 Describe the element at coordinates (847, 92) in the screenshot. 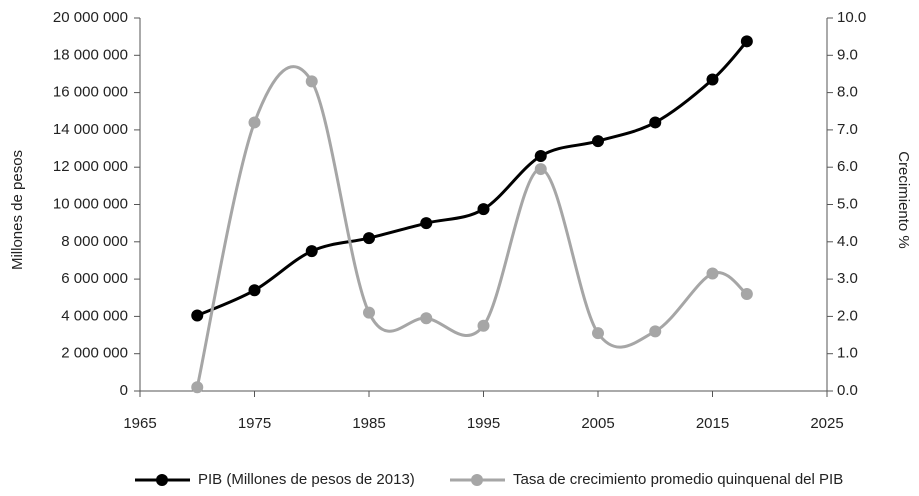

I see `y2-tick-label: 8.0` at that location.